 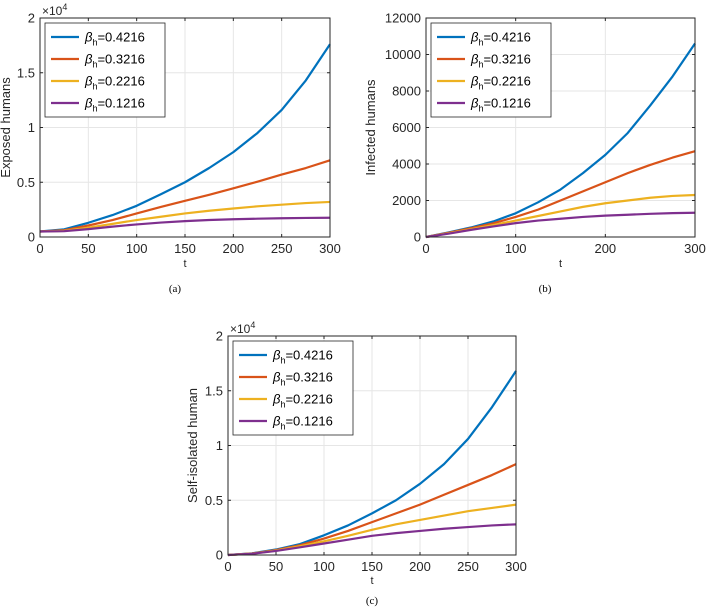 What do you see at coordinates (545, 289) in the screenshot?
I see `panel-caption: (b)` at bounding box center [545, 289].